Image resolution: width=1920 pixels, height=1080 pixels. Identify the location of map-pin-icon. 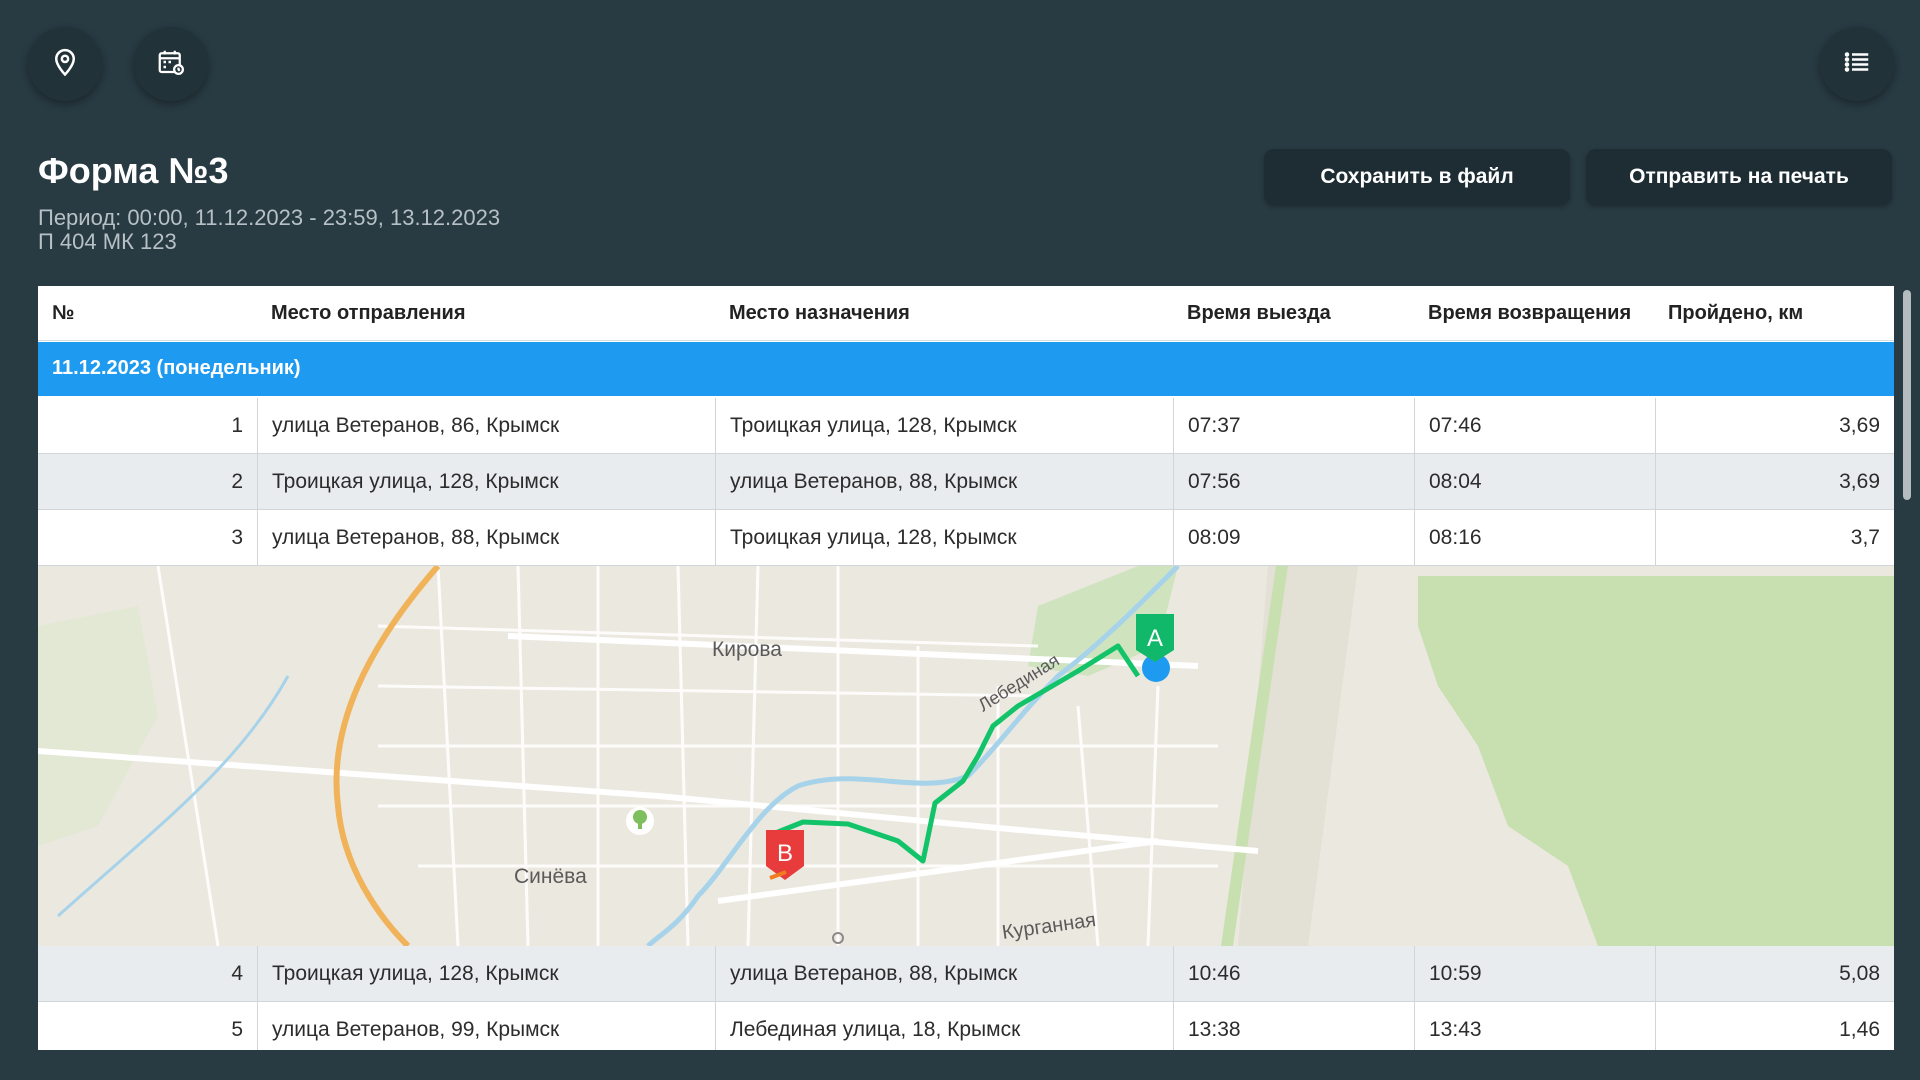
(65, 64).